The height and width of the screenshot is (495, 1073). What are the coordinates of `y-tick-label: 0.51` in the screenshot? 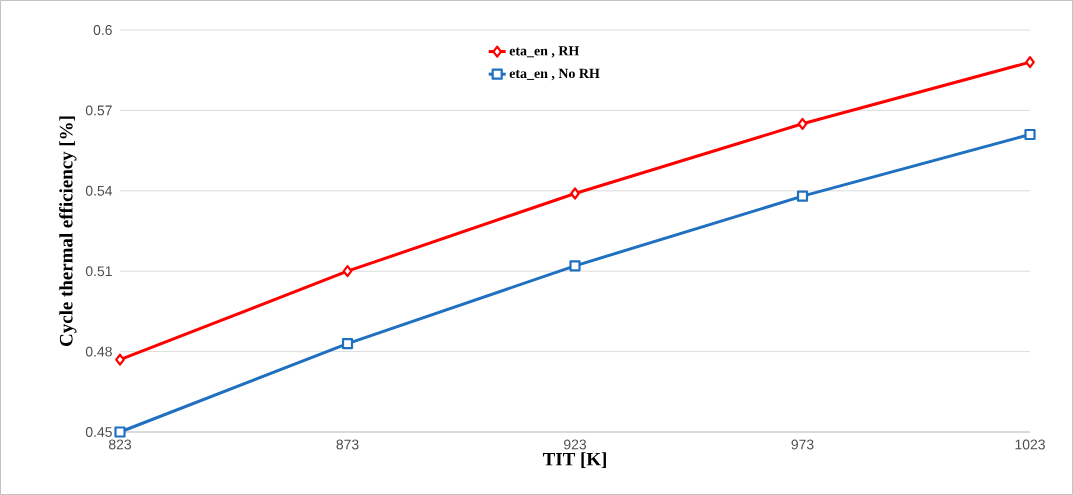 It's located at (98, 271).